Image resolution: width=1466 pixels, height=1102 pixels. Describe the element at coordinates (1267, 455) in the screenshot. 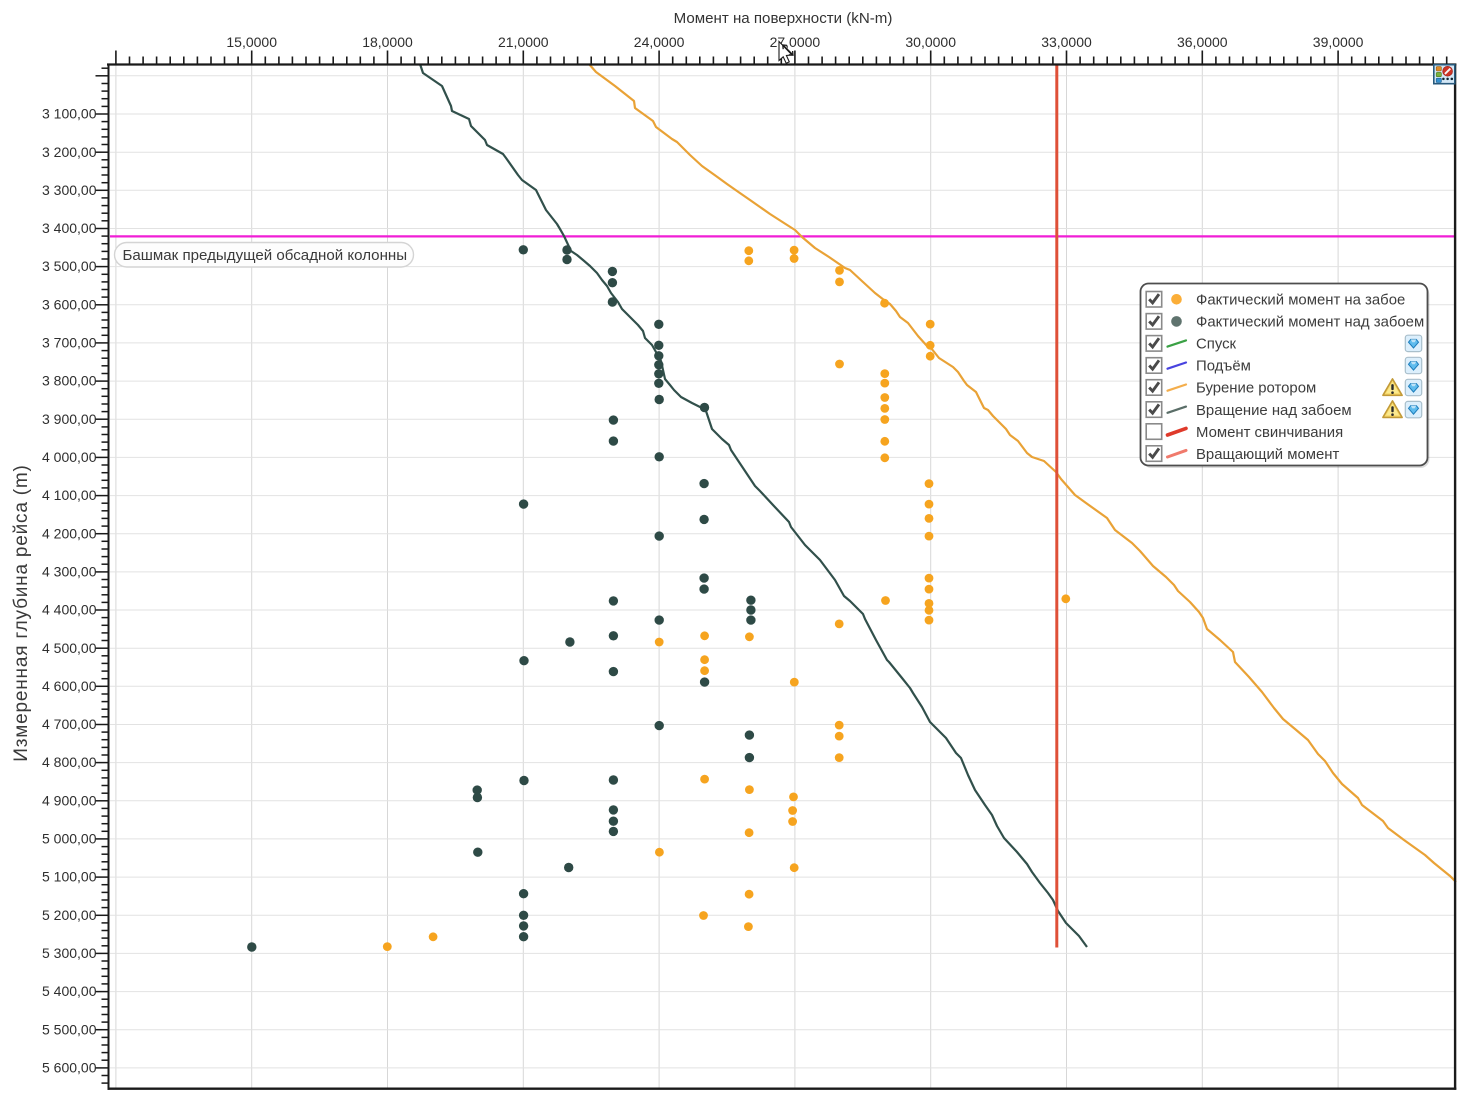

I see `svg-text: Вращающий момент` at that location.